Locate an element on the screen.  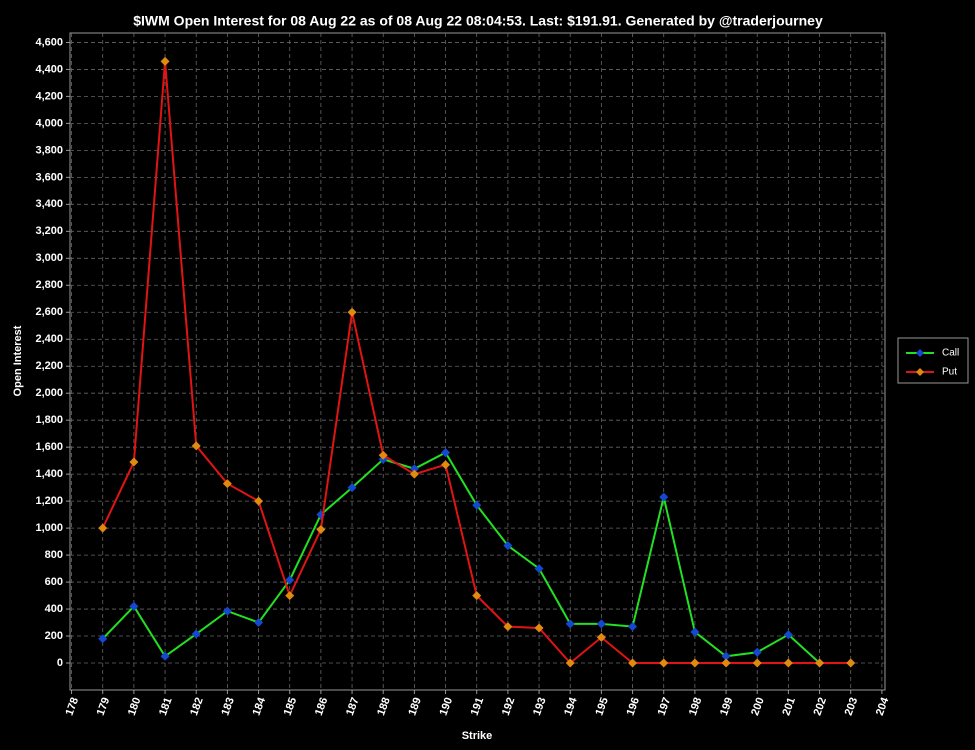
x-tick-label: 197 is located at coordinates (665, 706).